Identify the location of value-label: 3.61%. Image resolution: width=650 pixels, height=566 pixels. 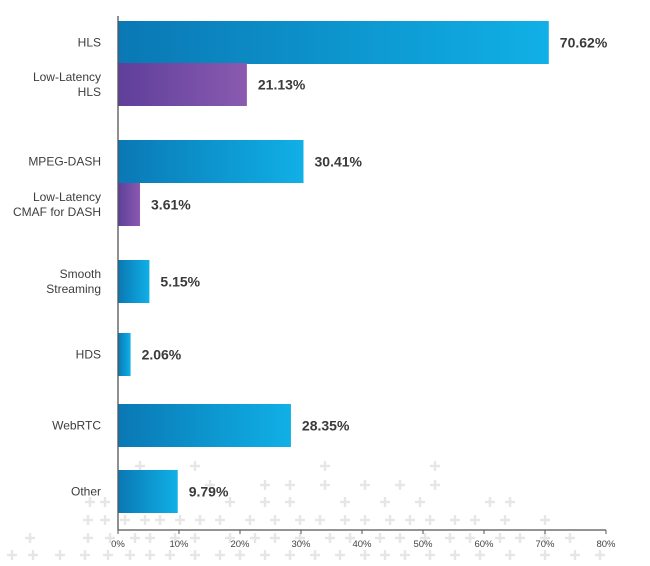
(171, 205).